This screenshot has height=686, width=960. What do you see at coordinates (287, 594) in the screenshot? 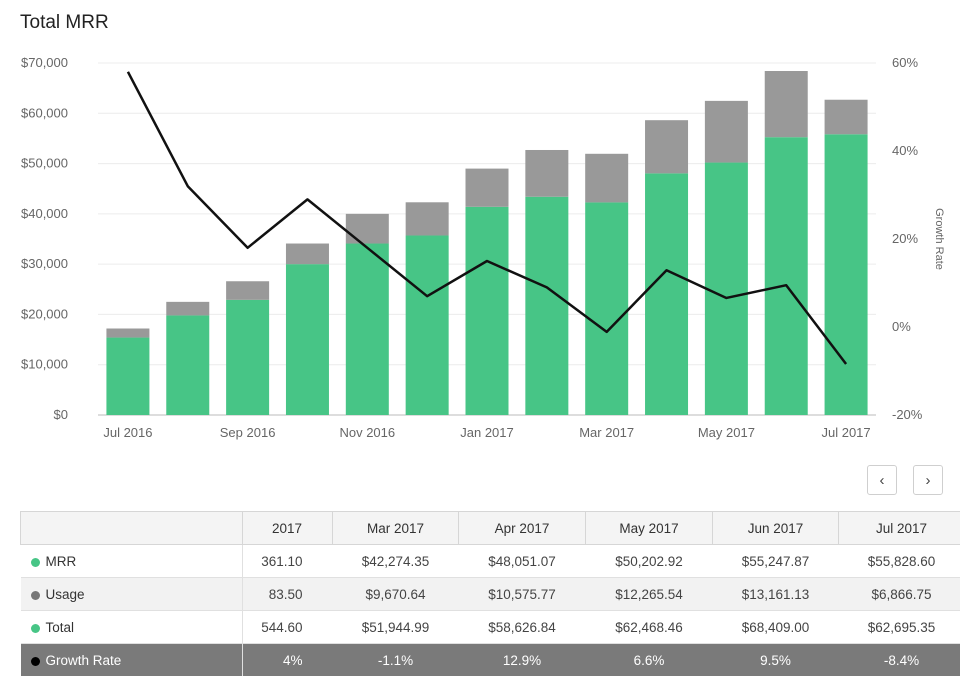
I see `table-cell: 83.50` at bounding box center [287, 594].